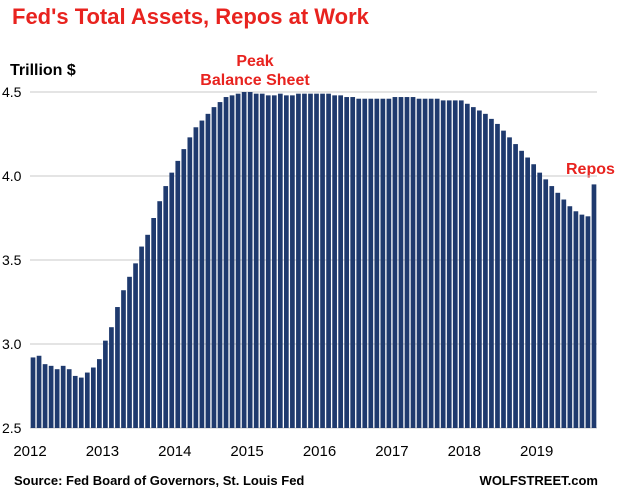 The image size is (620, 497). Describe the element at coordinates (536, 451) in the screenshot. I see `x-tick-label: 2019` at that location.